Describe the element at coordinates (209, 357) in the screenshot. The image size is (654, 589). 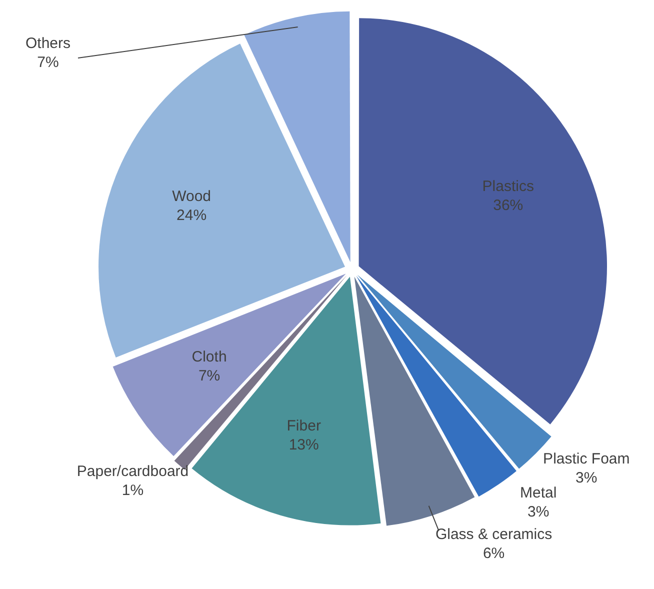
I see `slice-label: Cloth` at that location.